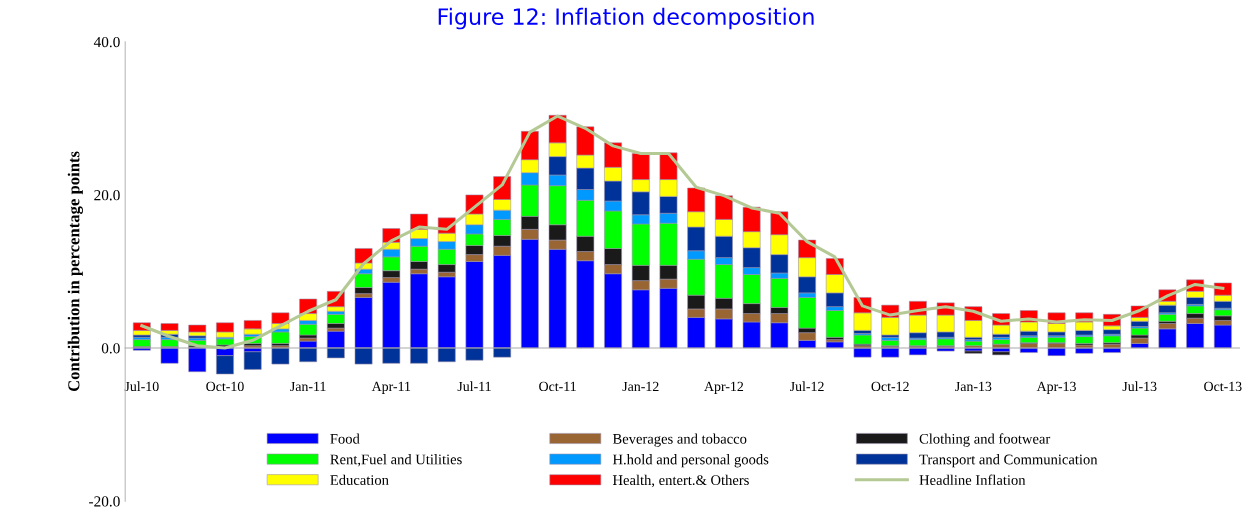  I want to click on legend-label: Clothing and footwear, so click(985, 440).